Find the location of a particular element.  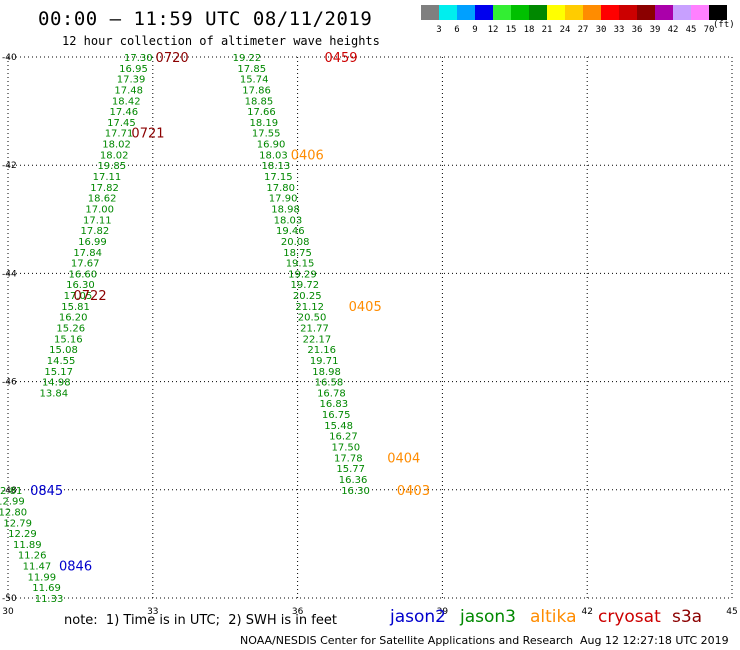

wave-height-label: 17.85 is located at coordinates (251, 69).